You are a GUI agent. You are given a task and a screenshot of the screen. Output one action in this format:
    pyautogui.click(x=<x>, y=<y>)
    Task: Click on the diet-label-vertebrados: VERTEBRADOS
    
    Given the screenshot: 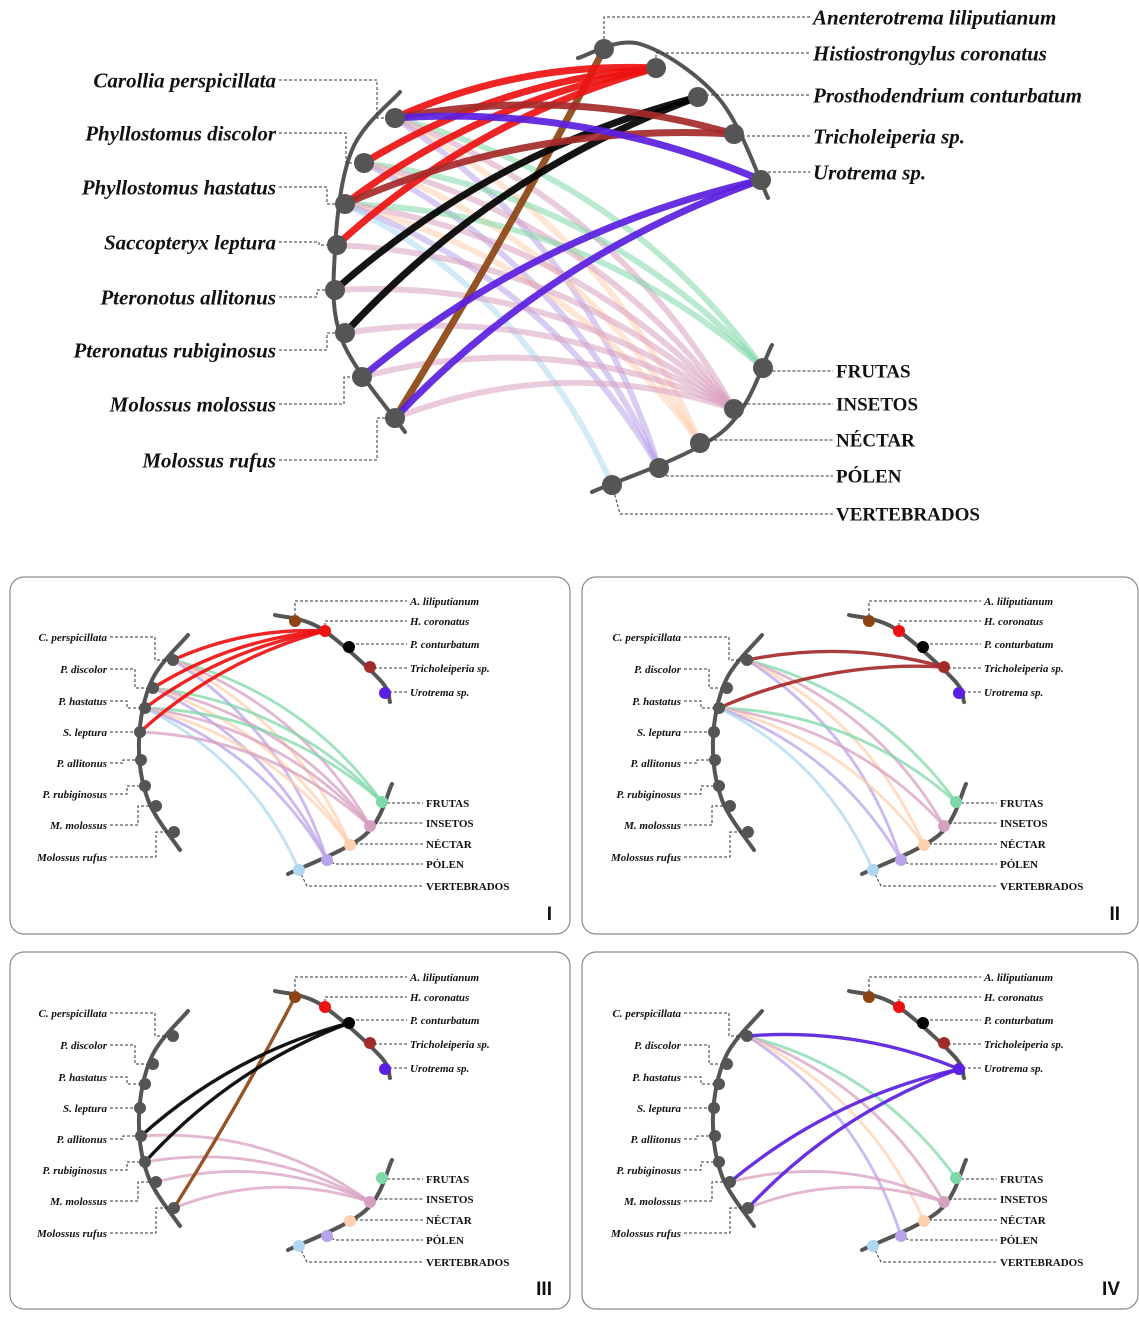 What is the action you would take?
    pyautogui.click(x=908, y=515)
    